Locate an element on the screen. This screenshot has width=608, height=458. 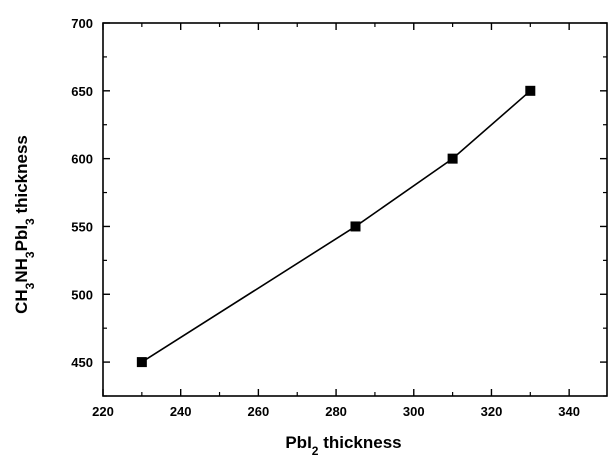
y-axis-title: CH3NH3PbI3 thickness is located at coordinates (24, 224).